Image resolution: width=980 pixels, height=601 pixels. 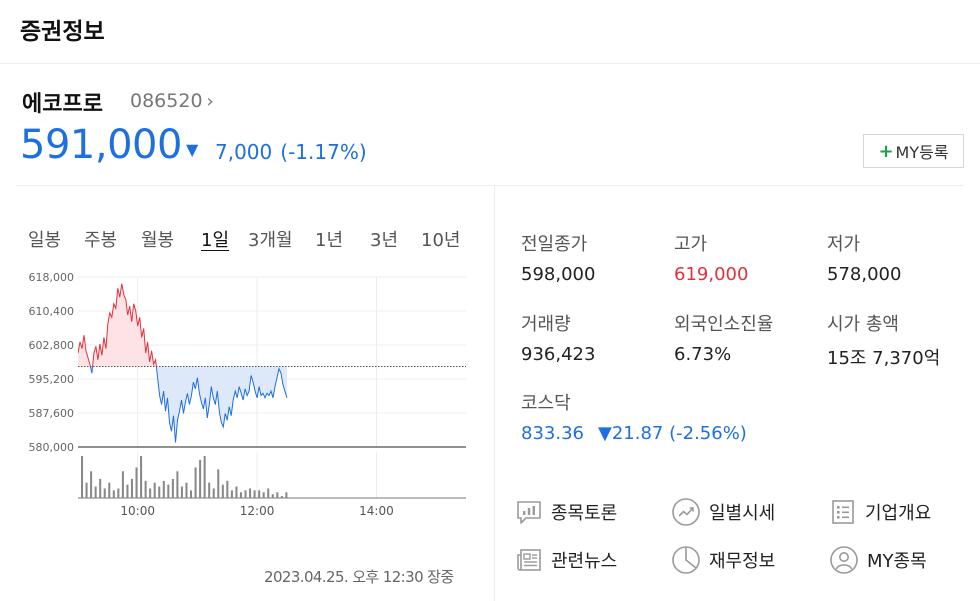 What do you see at coordinates (494, 393) in the screenshot?
I see `divider-vertical` at bounding box center [494, 393].